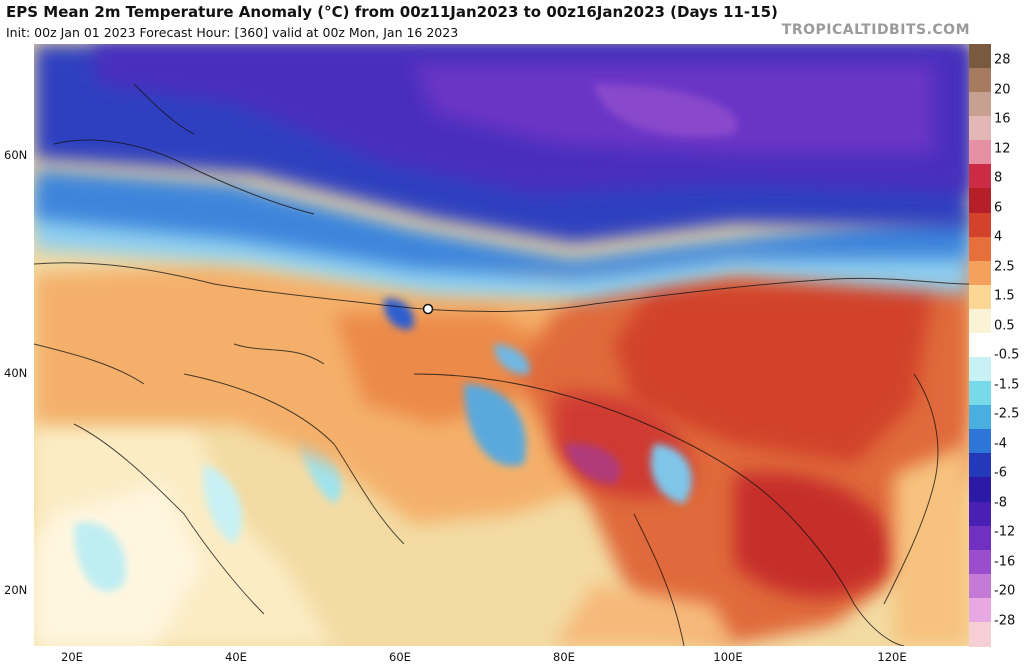 The image size is (1024, 665). What do you see at coordinates (875, 30) in the screenshot?
I see `brand-watermark: TROPICALTIDBITS.COM` at bounding box center [875, 30].